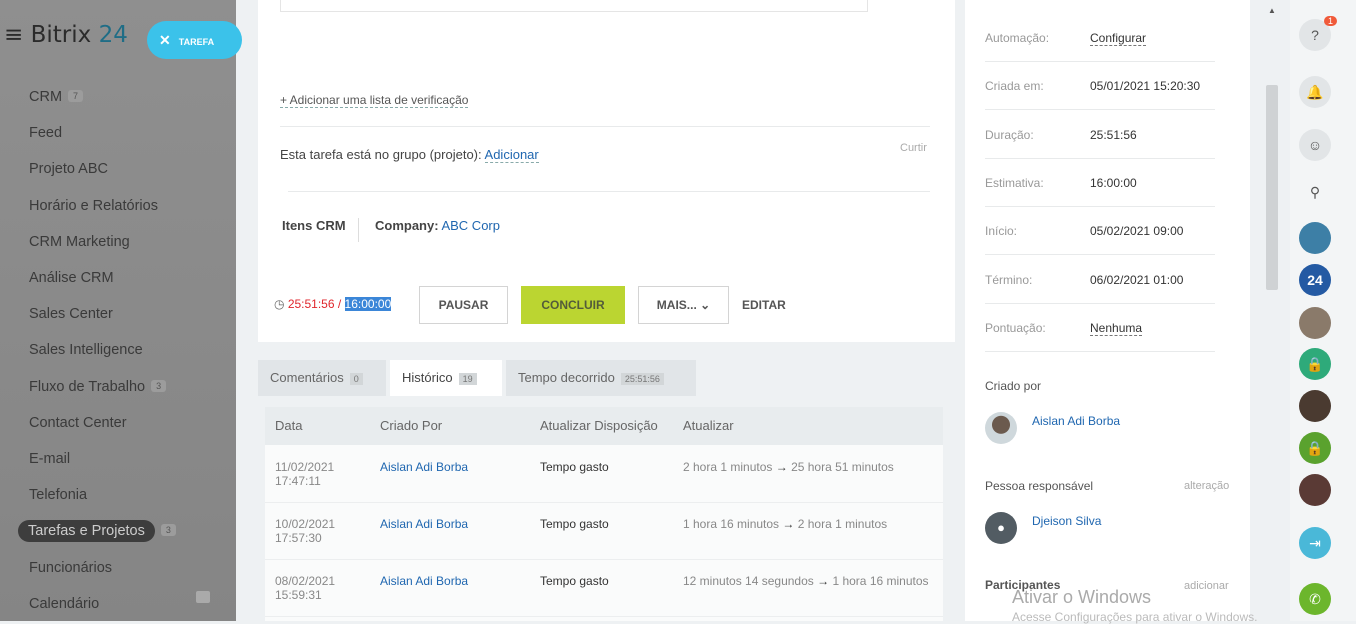  I want to click on add-group-link: Adicionar, so click(511, 155).